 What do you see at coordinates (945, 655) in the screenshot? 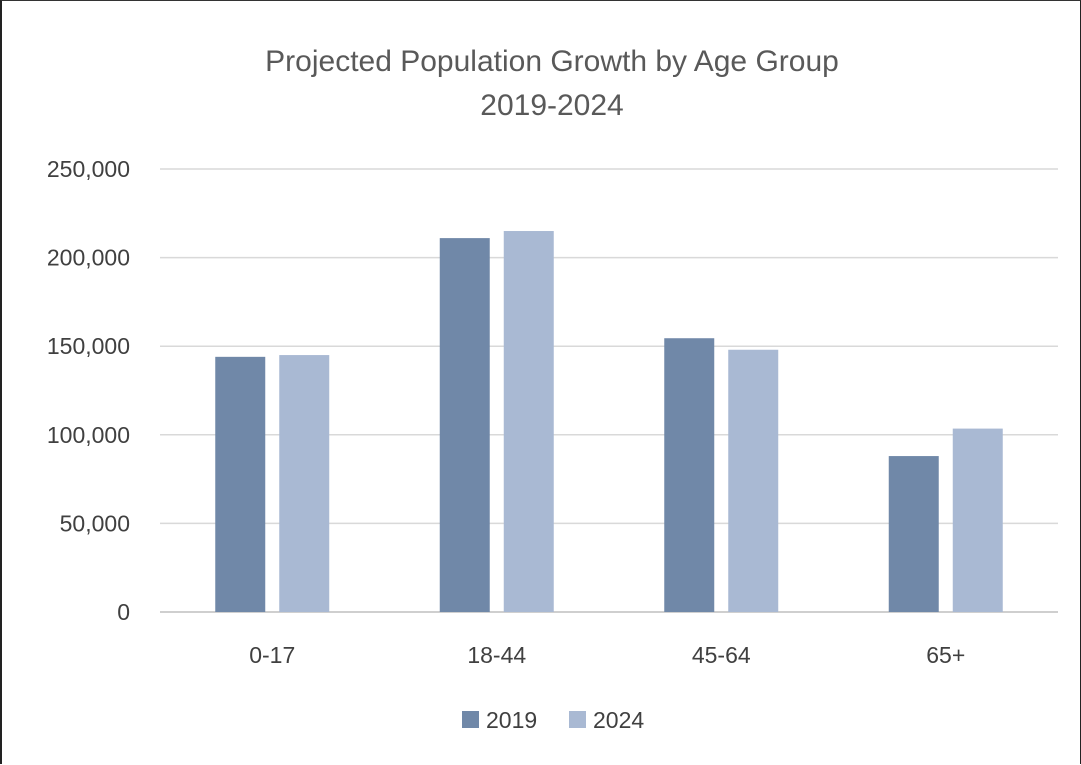
I see `x-tick-label: 65+` at bounding box center [945, 655].